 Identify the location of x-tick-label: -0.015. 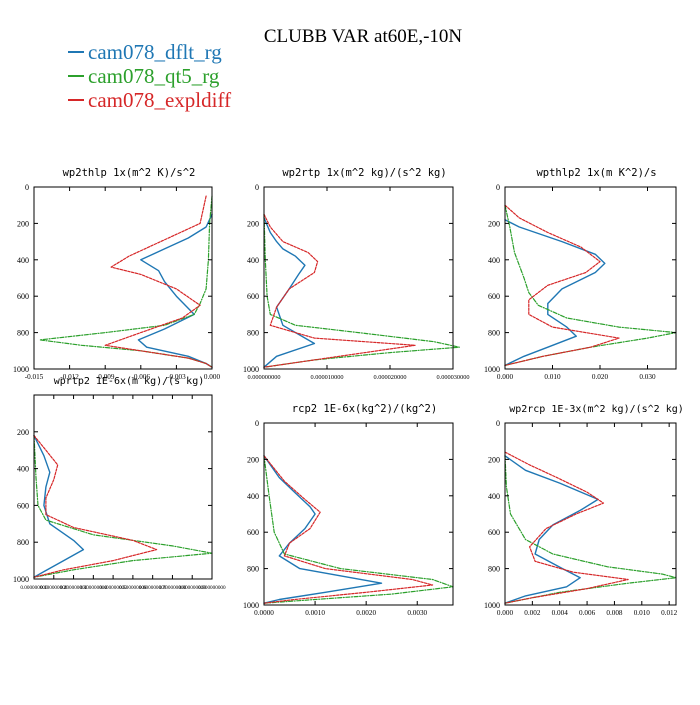
(34, 377).